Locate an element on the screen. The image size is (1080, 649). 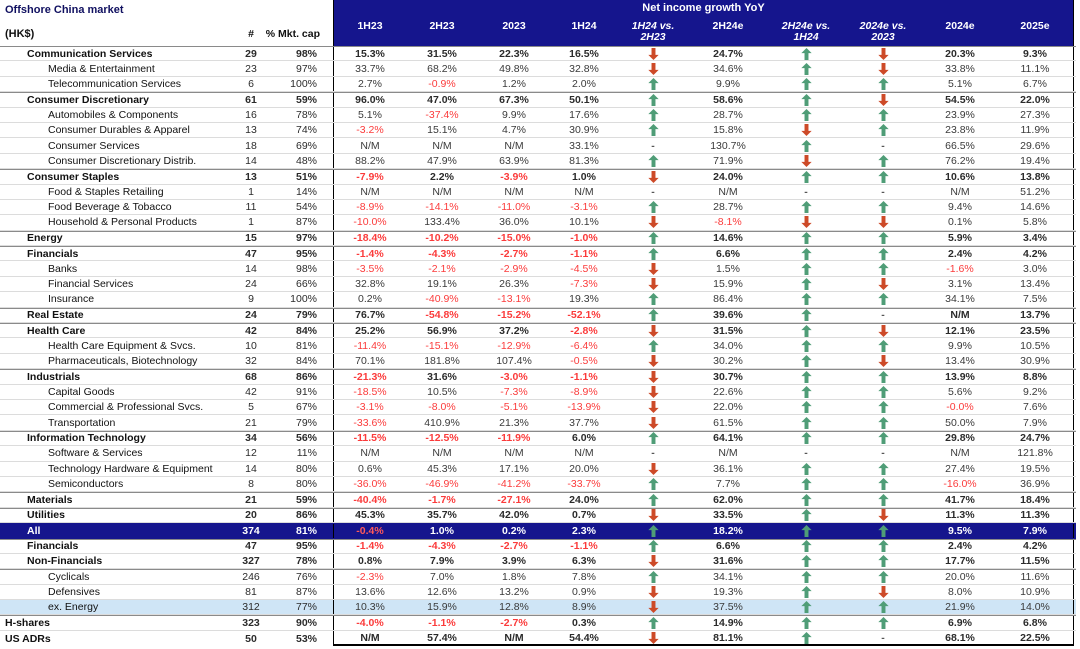
value-cell: 33.8% is located at coordinates (960, 68).